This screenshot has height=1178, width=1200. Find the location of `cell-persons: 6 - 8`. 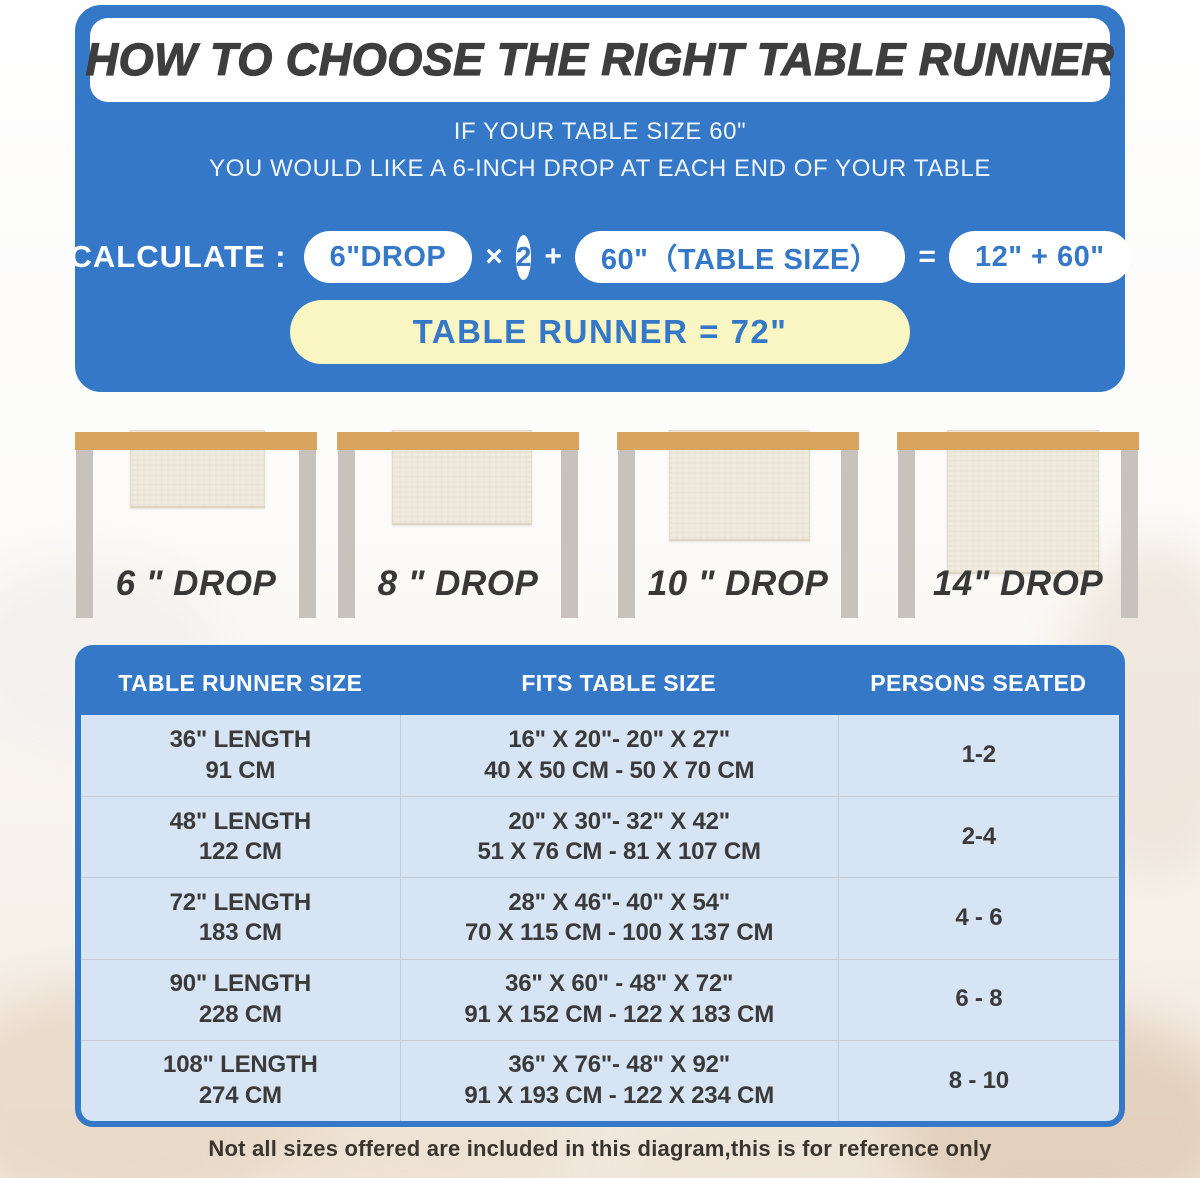

cell-persons: 6 - 8 is located at coordinates (978, 999).